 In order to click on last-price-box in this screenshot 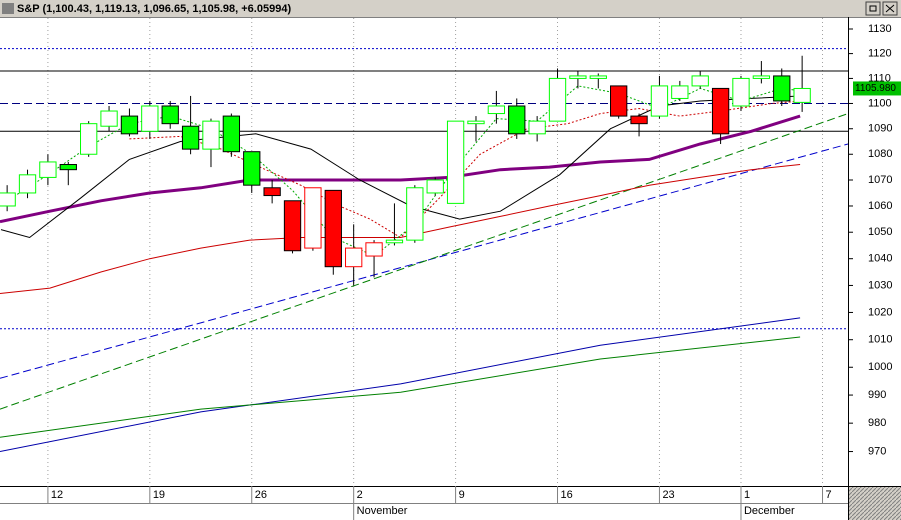, I will do `click(877, 88)`.